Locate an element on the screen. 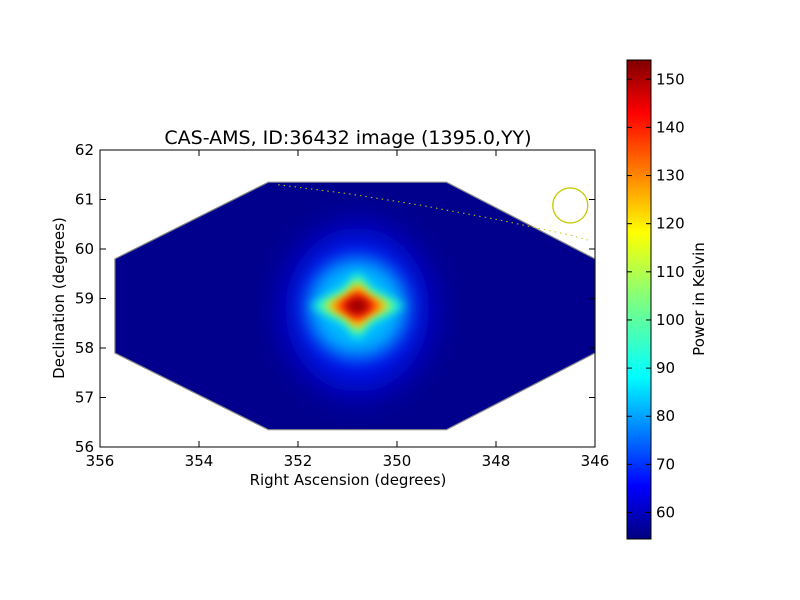 Image resolution: width=800 pixels, height=600 pixels. x-tick-label: 346 is located at coordinates (595, 461).